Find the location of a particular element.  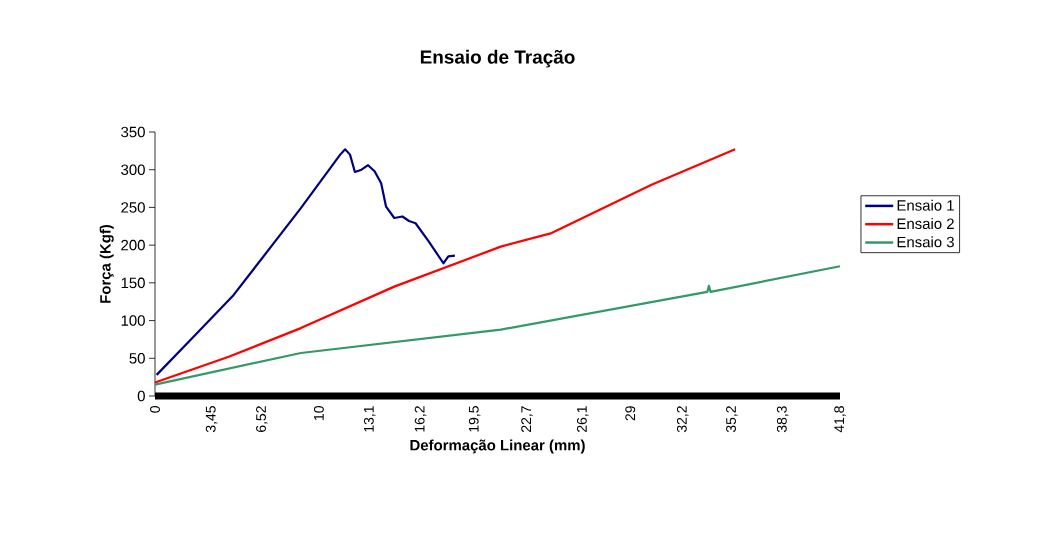

x-tick-label: 32,2 is located at coordinates (682, 419).